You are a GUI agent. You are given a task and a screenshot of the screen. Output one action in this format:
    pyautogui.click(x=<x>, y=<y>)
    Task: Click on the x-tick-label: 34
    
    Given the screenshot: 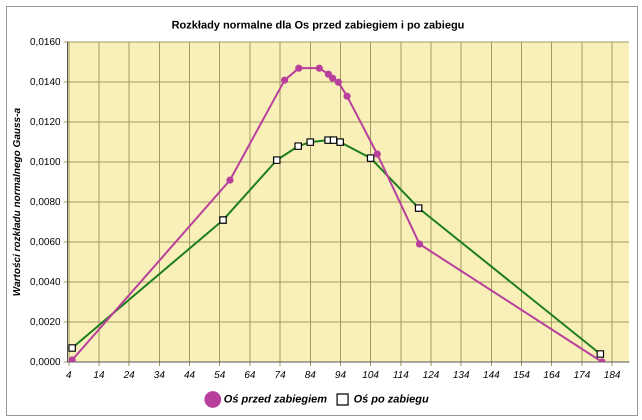 What is the action you would take?
    pyautogui.click(x=160, y=375)
    